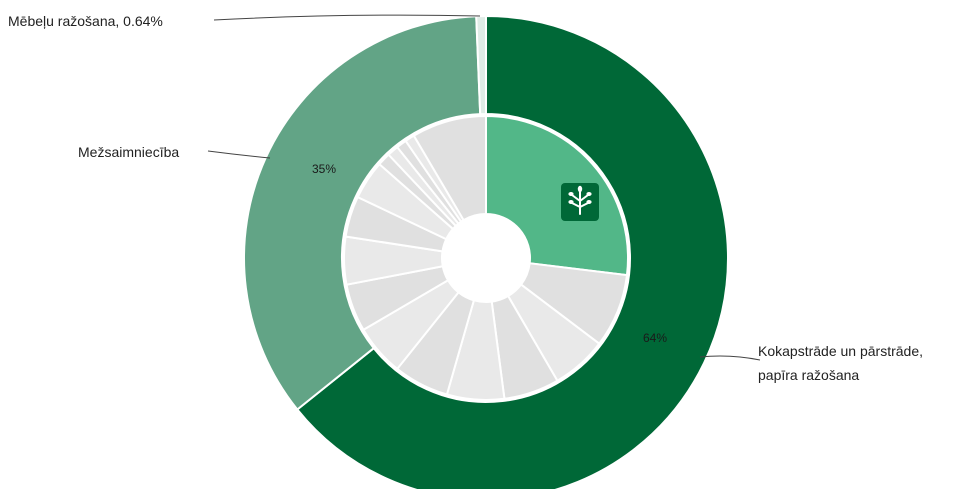 The width and height of the screenshot is (976, 494). I want to click on category-label-mebelu-razosana: Mēbeļu ražošana, 0.64%, so click(85, 21).